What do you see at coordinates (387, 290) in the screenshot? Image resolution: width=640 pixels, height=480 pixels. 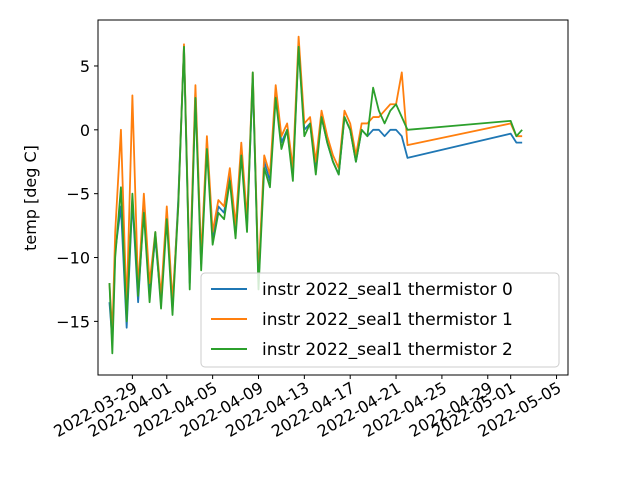 I see `legend-label: instr 2022_seal1 thermistor 0` at bounding box center [387, 290].